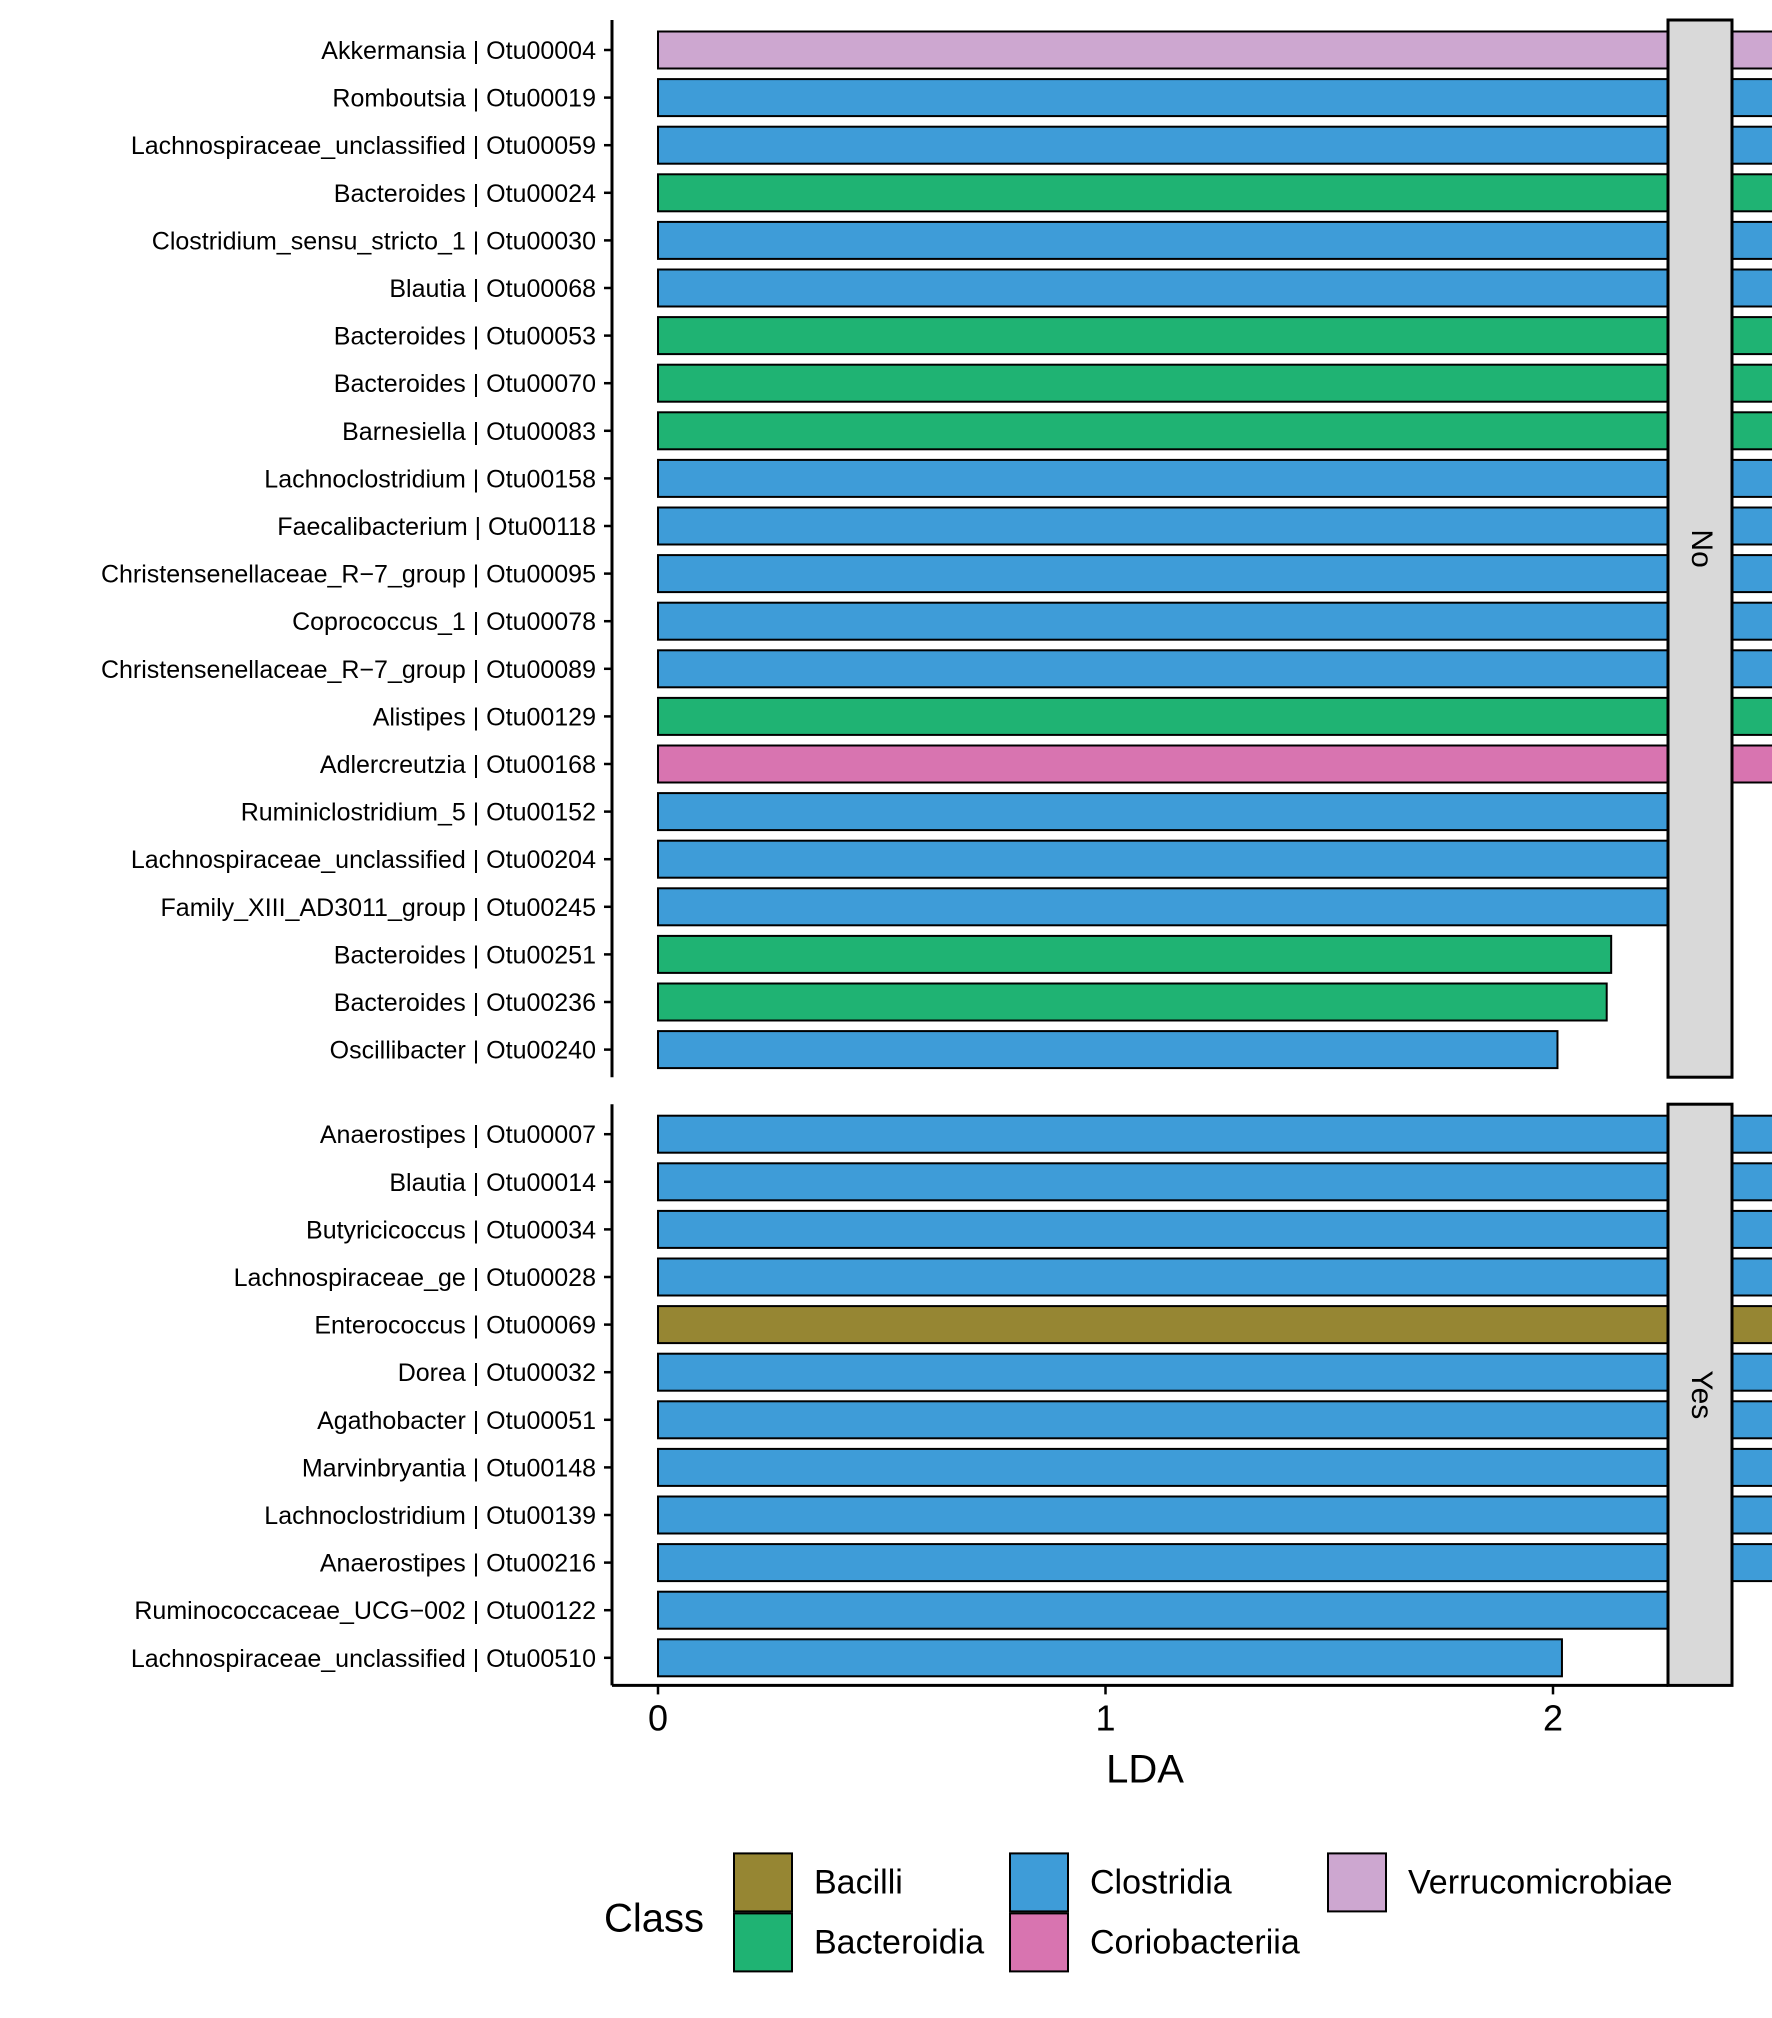 This screenshot has width=1772, height=2018. What do you see at coordinates (365, 1611) in the screenshot?
I see `bar-label: Ruminococcaceae_UCG−002 | Otu00122` at bounding box center [365, 1611].